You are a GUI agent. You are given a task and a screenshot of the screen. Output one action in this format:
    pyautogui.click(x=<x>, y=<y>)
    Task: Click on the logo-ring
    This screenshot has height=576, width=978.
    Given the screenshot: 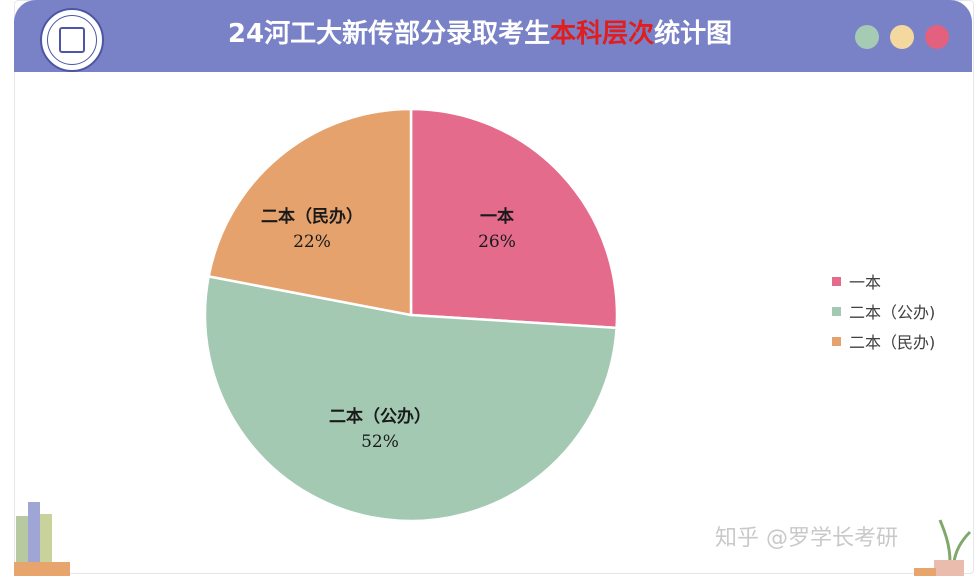 What is the action you would take?
    pyautogui.click(x=72, y=40)
    